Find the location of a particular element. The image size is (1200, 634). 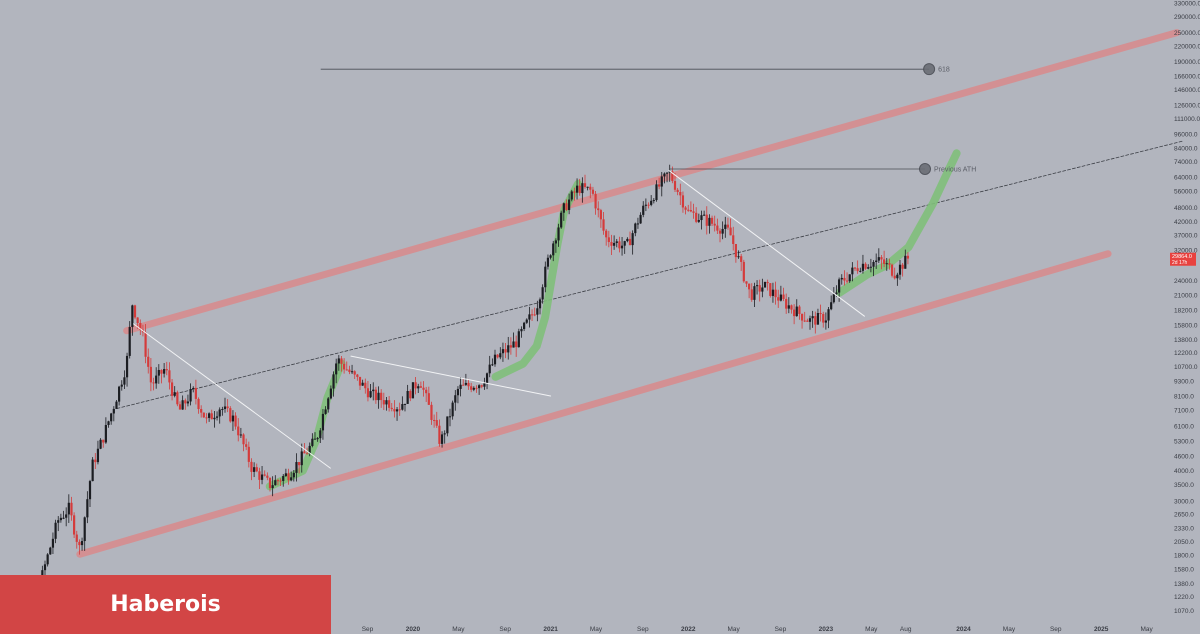

y-tick-label: 1800.0 is located at coordinates (1184, 556).